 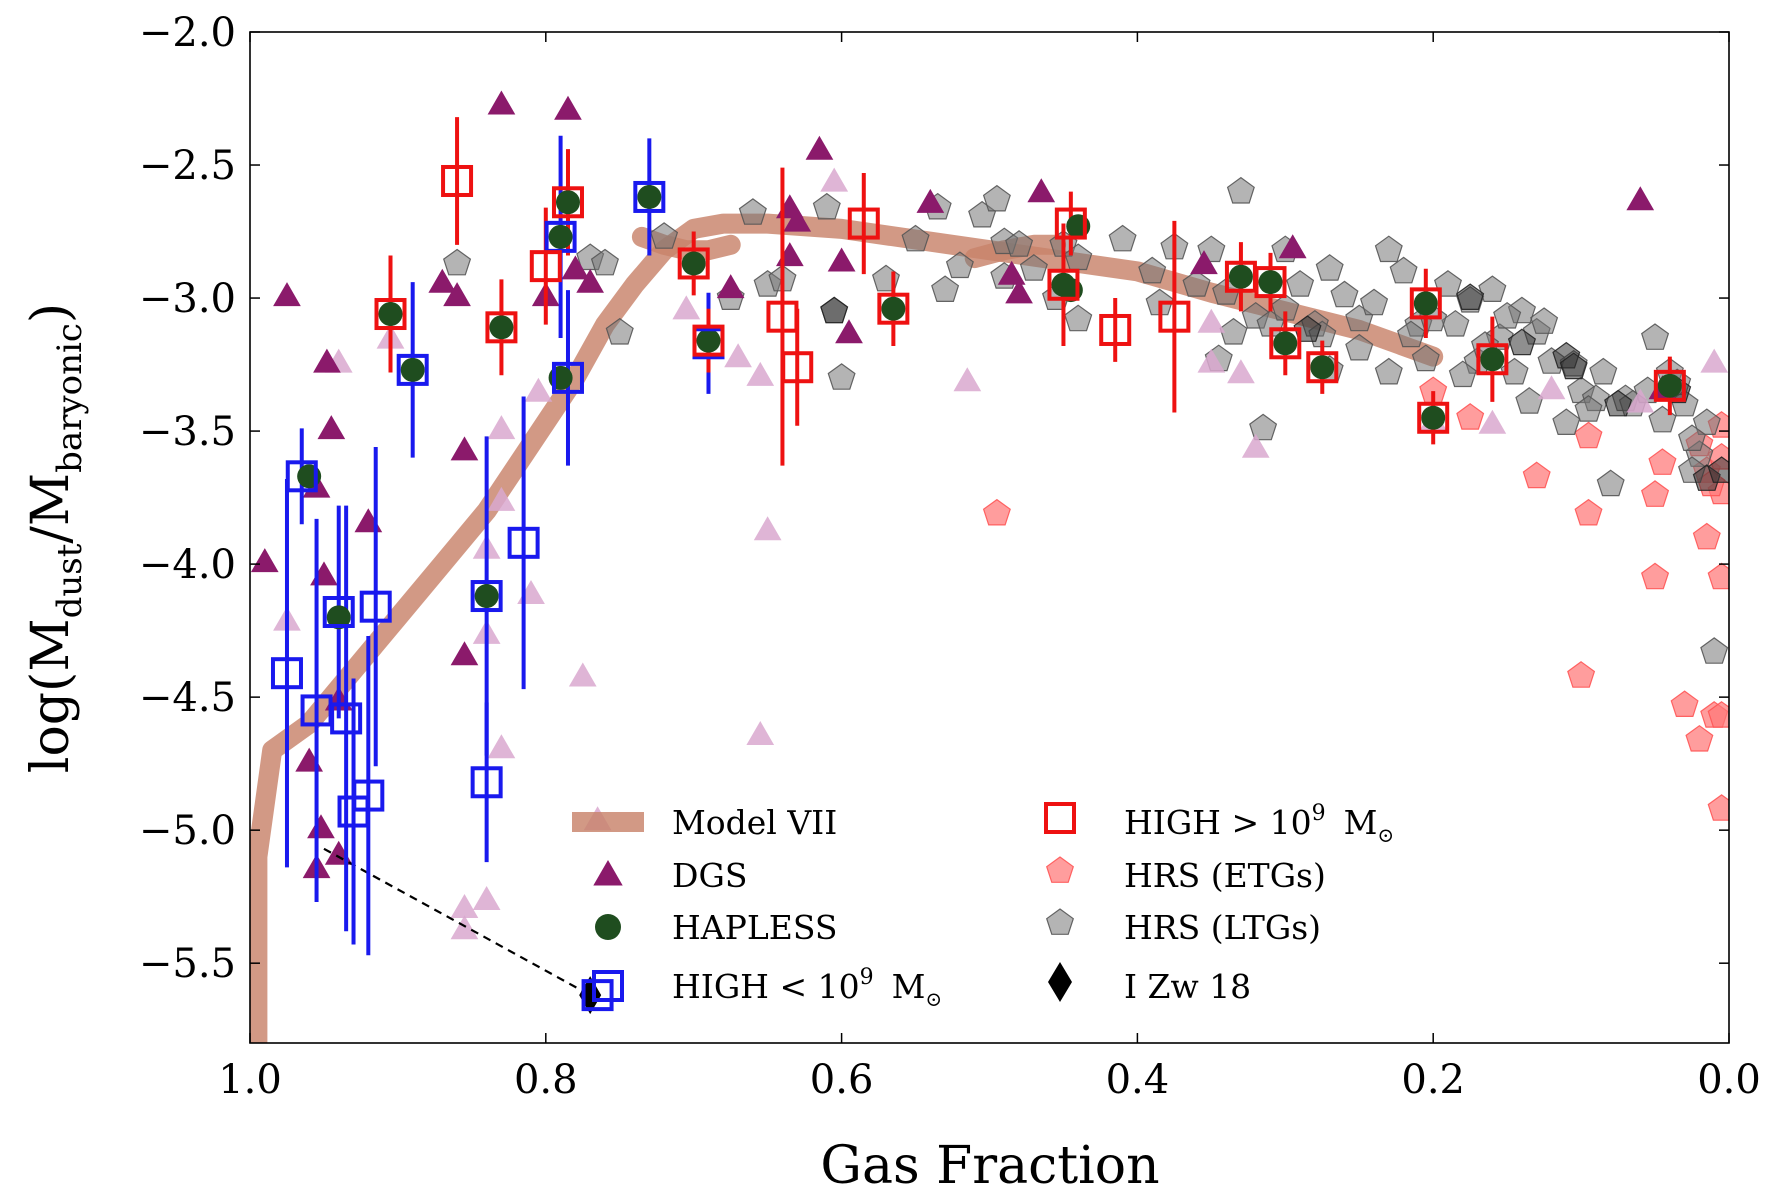 What do you see at coordinates (1222, 927) in the screenshot?
I see `legend-label-hrs_ltg: HRS (LTGs)` at bounding box center [1222, 927].